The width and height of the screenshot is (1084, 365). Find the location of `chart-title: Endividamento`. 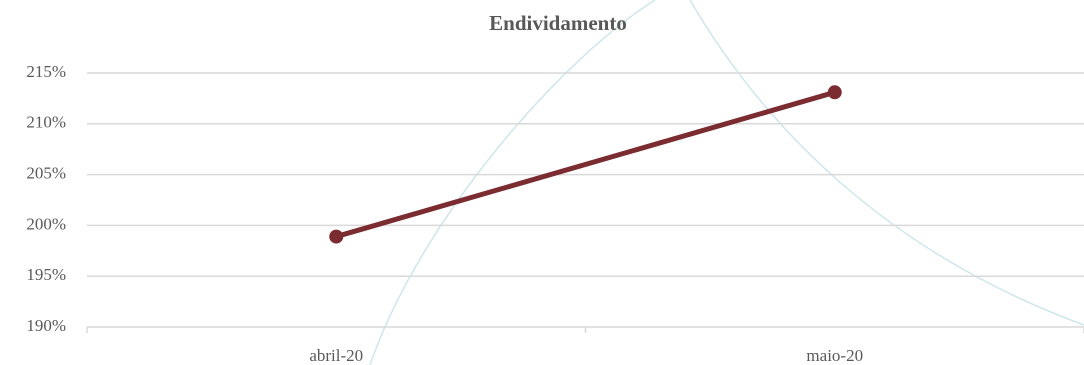

chart-title: Endividamento is located at coordinates (558, 23).